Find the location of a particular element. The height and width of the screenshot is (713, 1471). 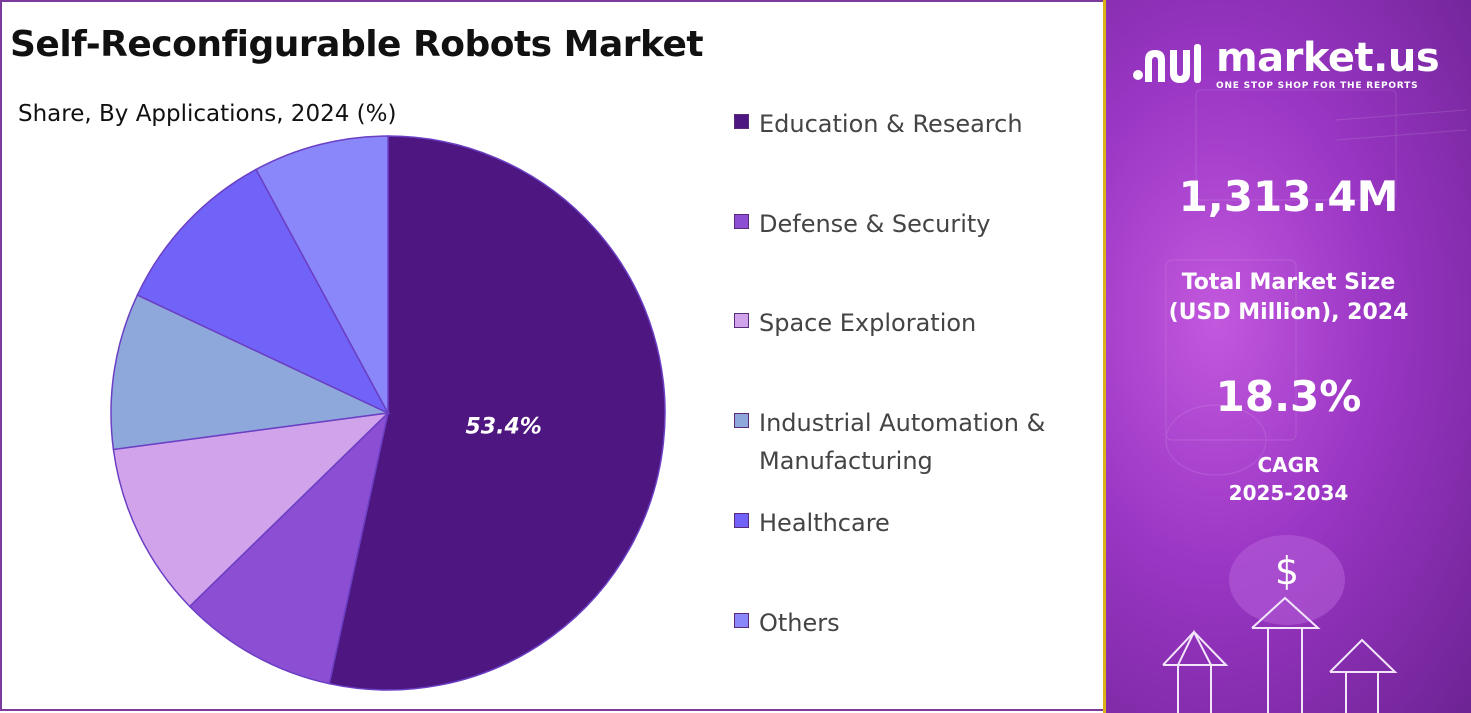

legend-label: Healthcare is located at coordinates (824, 523).